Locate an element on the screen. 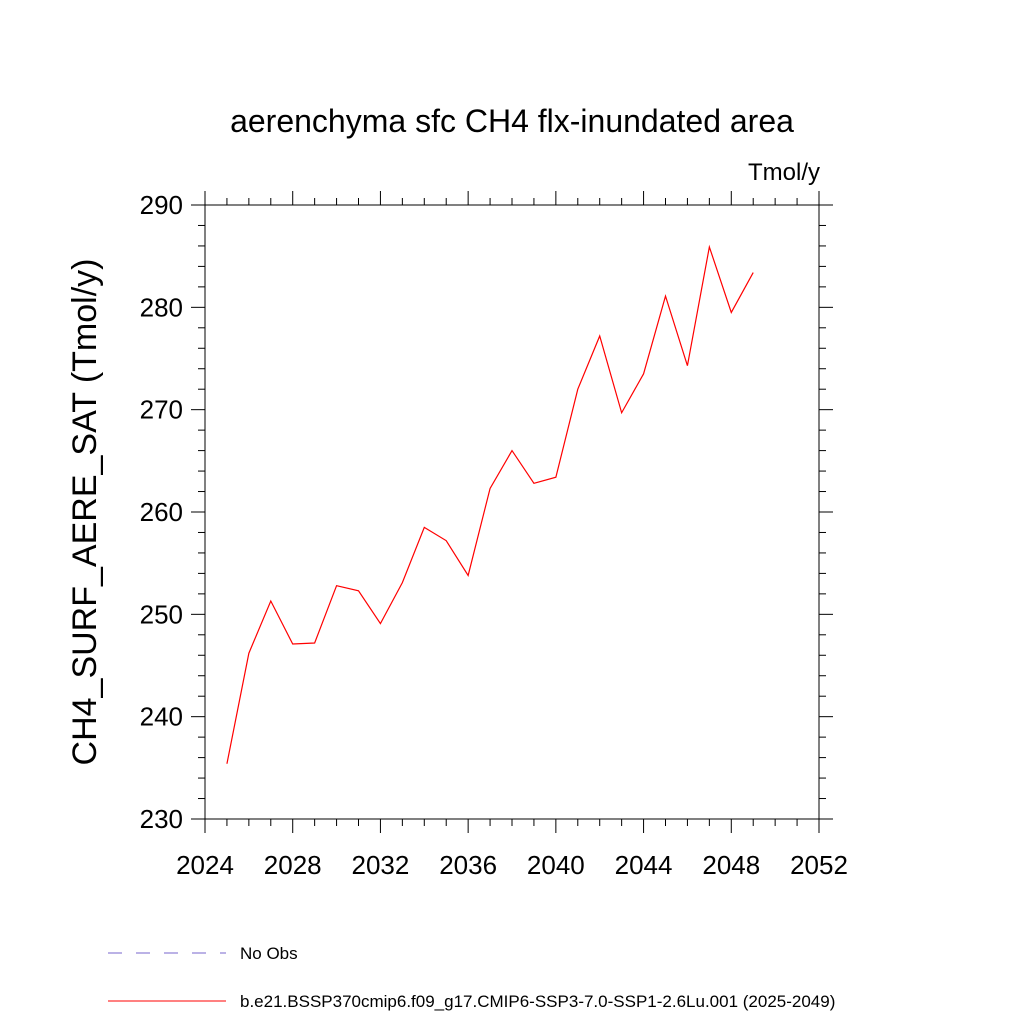 This screenshot has width=1024, height=1024. x-tick-label: 2024 is located at coordinates (205, 865).